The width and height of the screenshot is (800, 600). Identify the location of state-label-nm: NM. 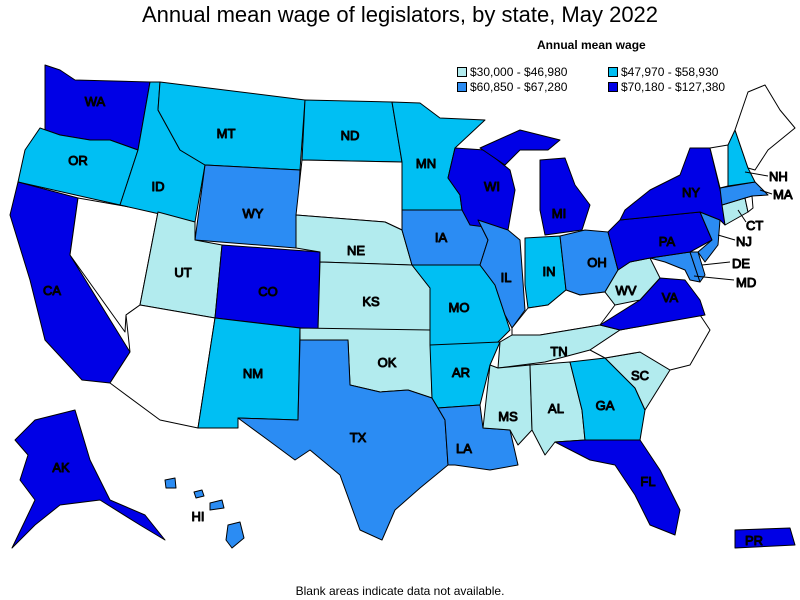
(253, 373).